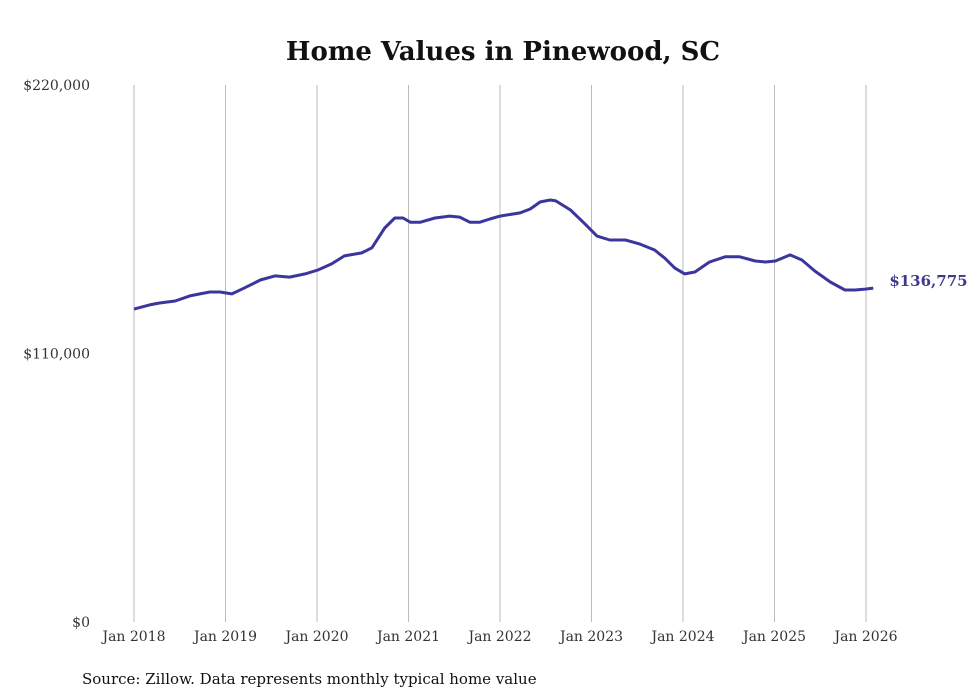 This screenshot has height=699, width=980. Describe the element at coordinates (224, 637) in the screenshot. I see `x-tick-label: Jan 2019` at that location.